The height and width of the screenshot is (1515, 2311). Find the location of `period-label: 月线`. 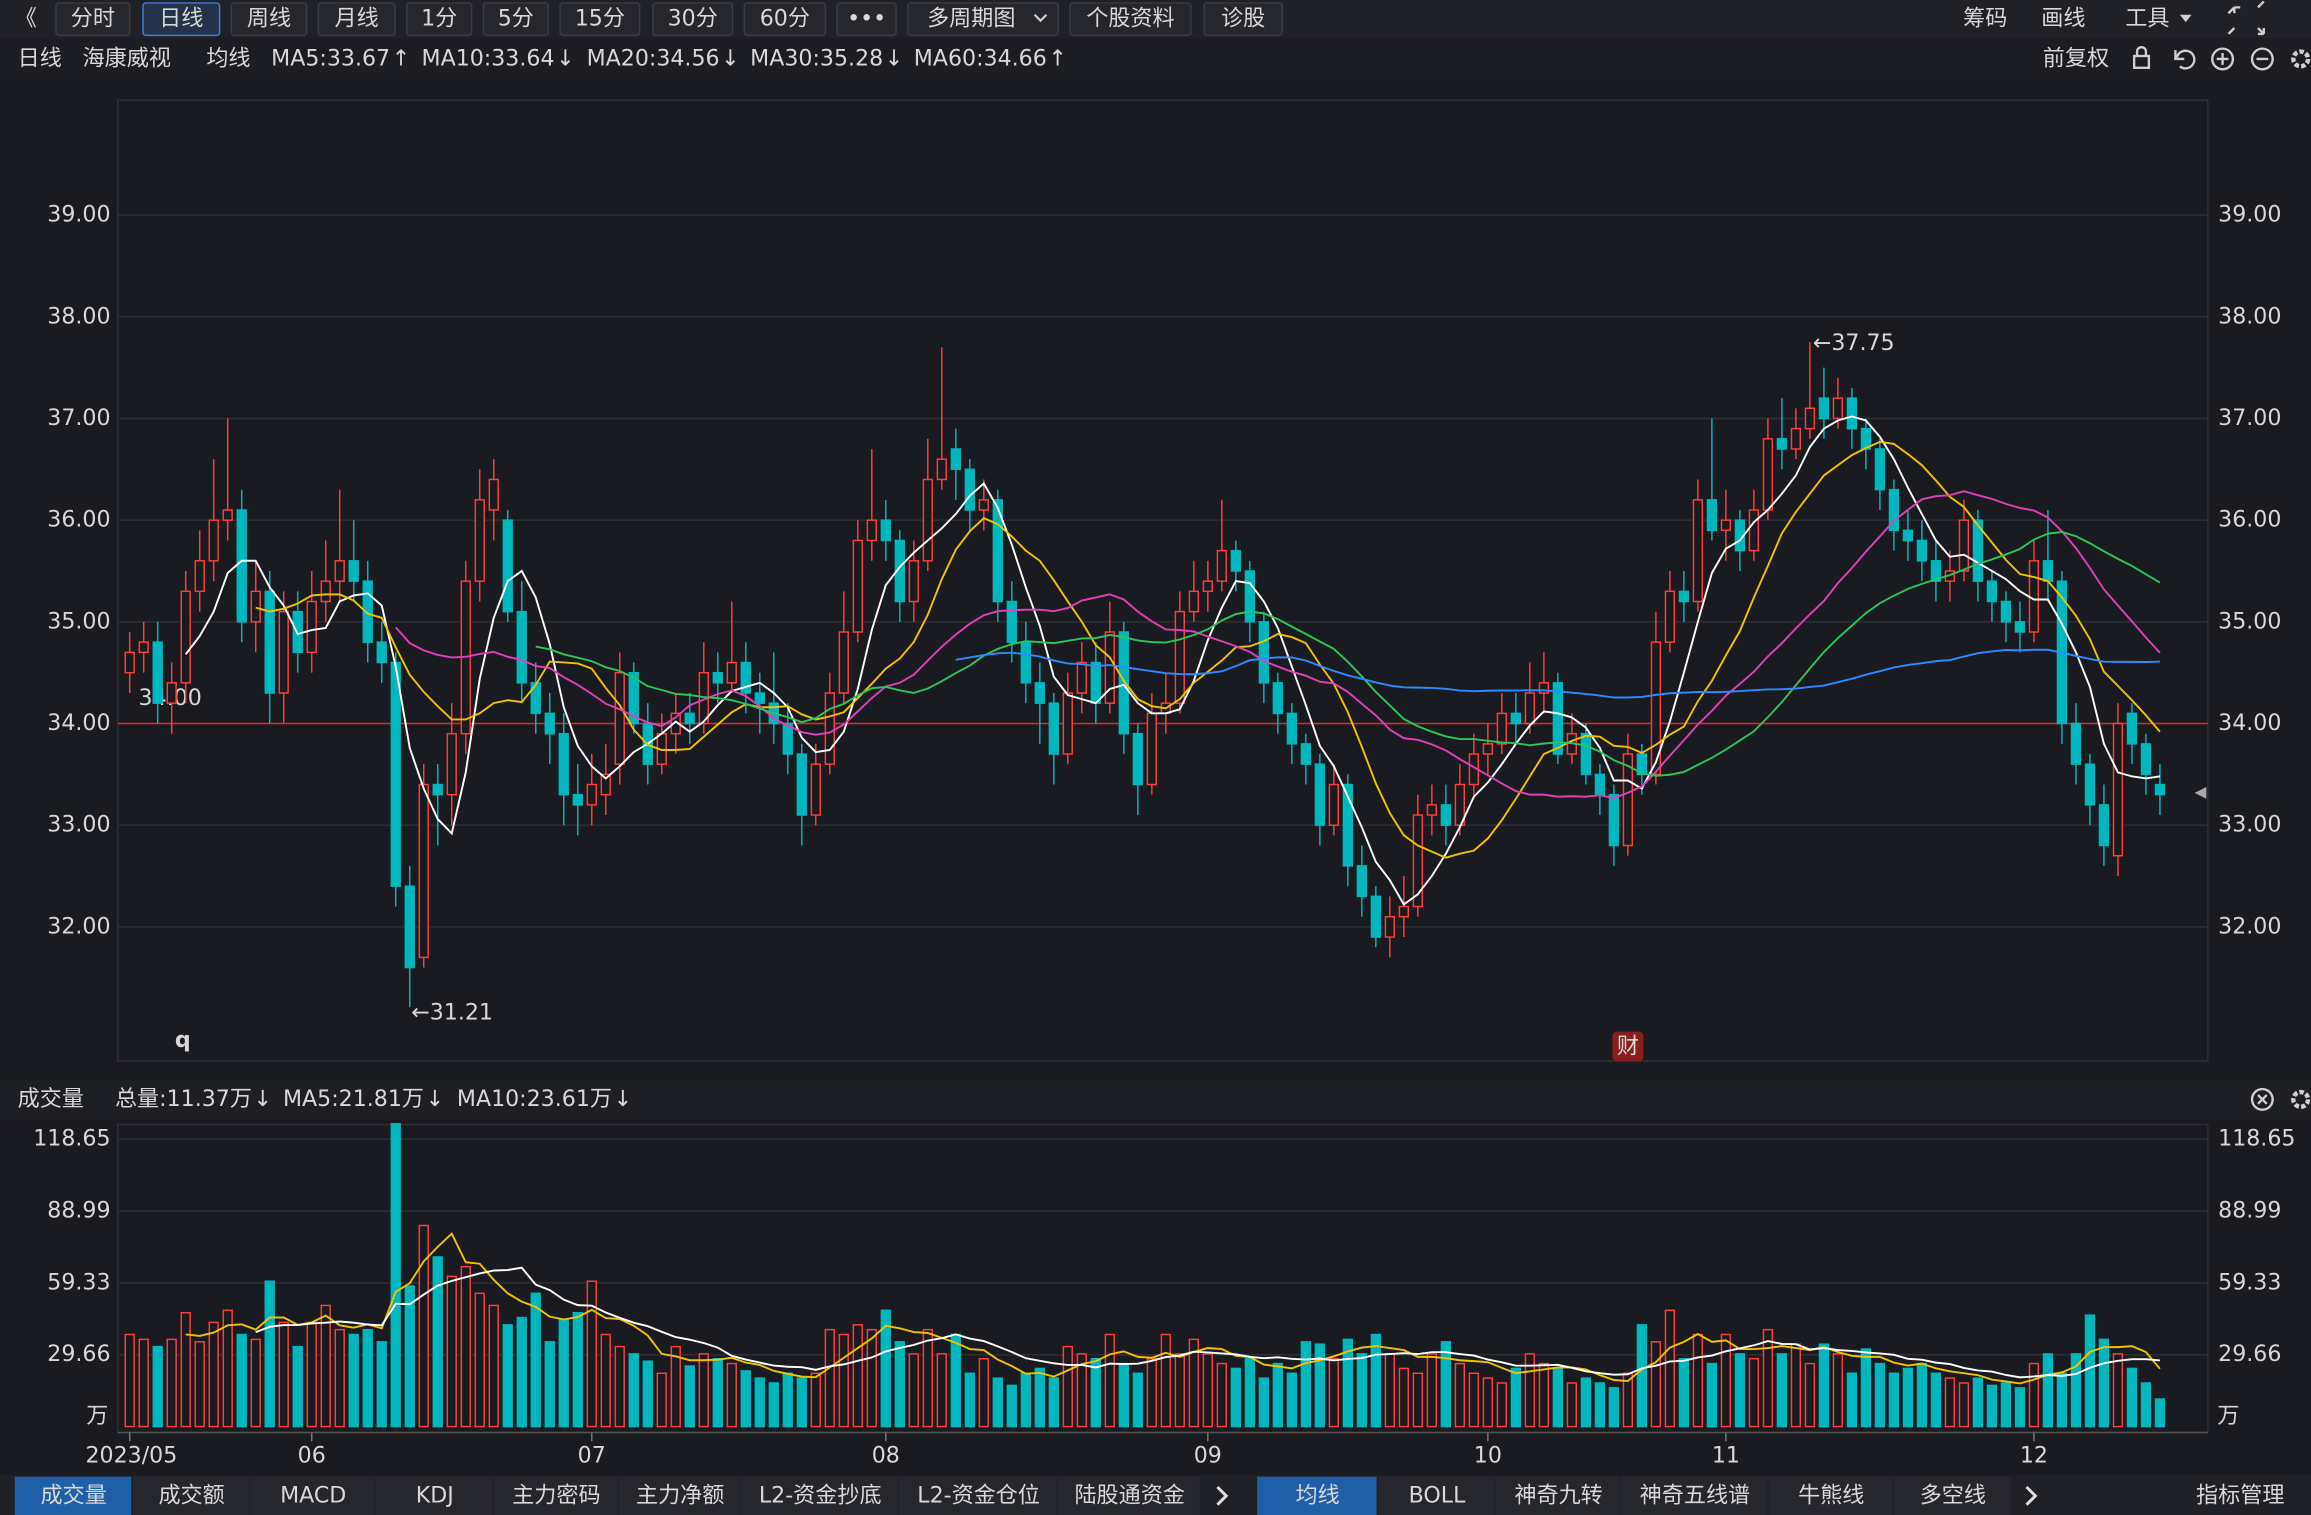

period-label: 月线 is located at coordinates (357, 19).